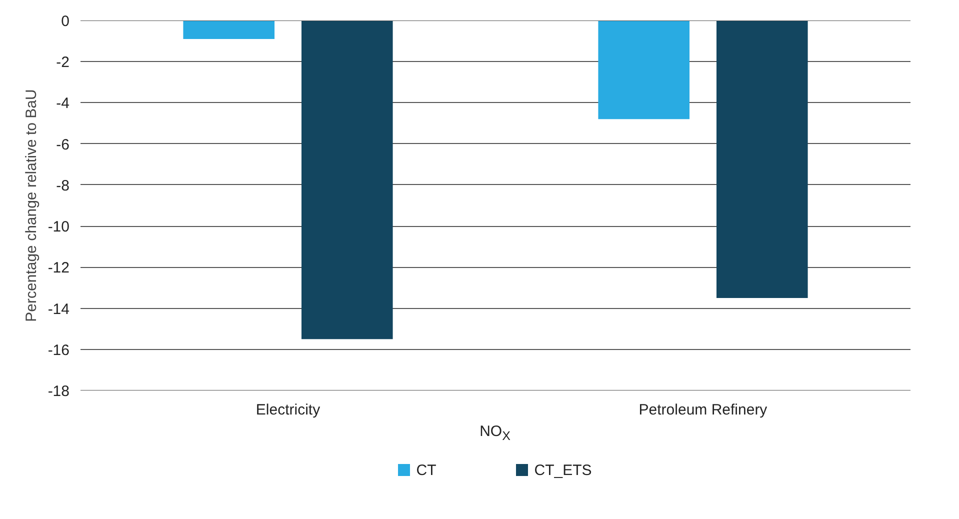 This screenshot has height=519, width=959. I want to click on x-axis-title: NO$_{X}$, so click(495, 433).